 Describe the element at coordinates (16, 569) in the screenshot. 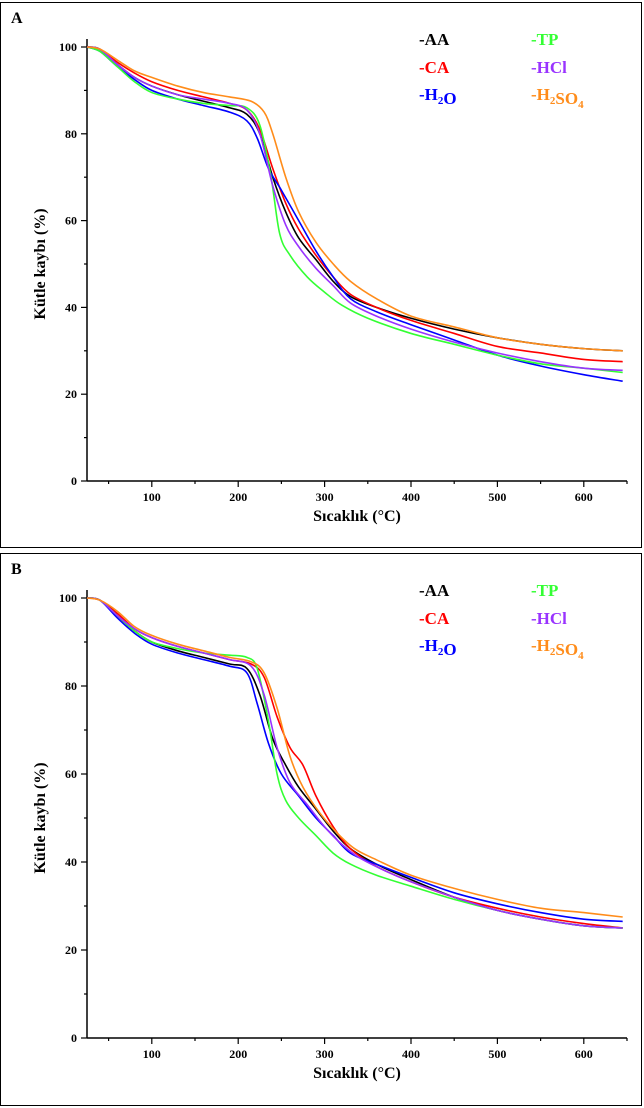

I see `panel-letter: B` at that location.